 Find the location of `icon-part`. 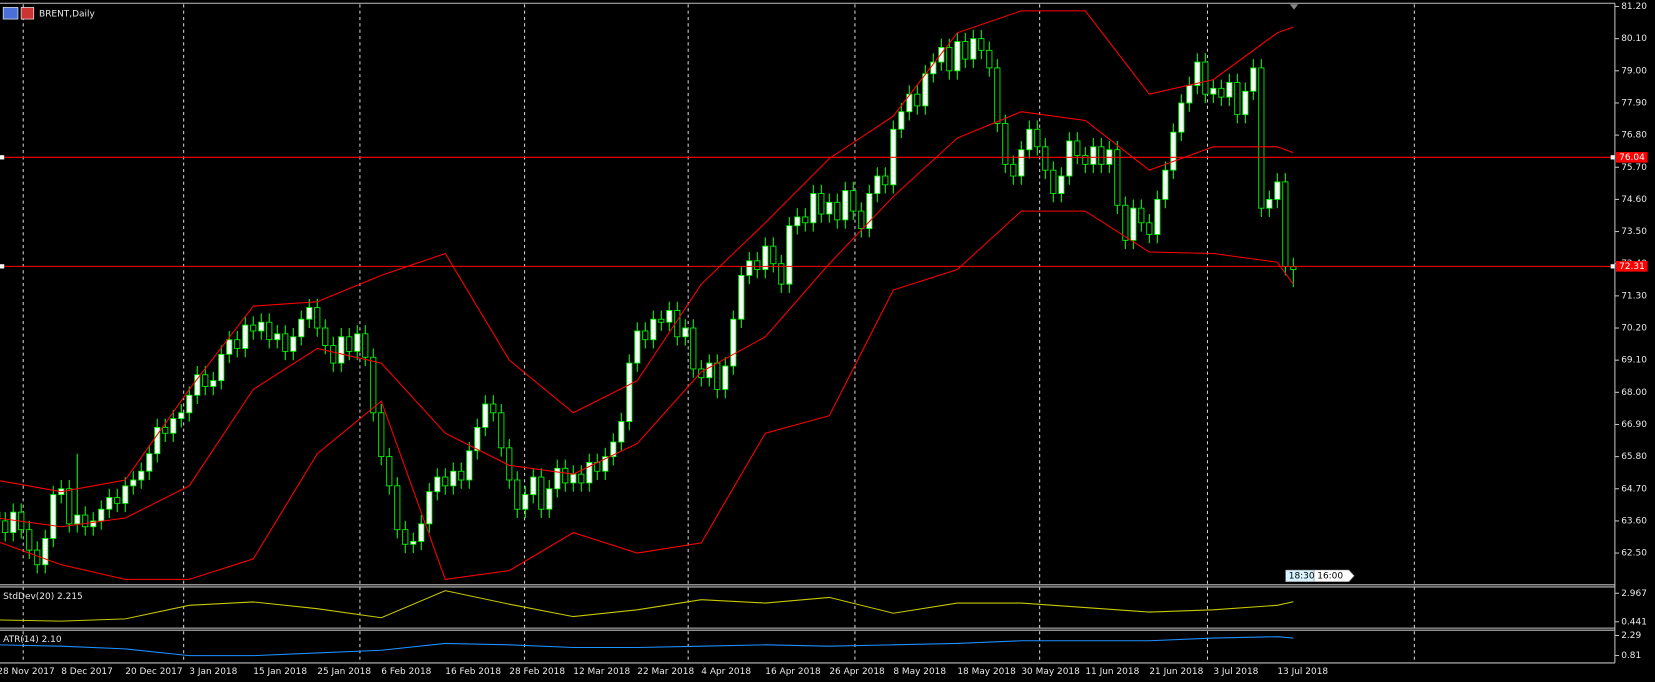

icon-part is located at coordinates (27, 13).